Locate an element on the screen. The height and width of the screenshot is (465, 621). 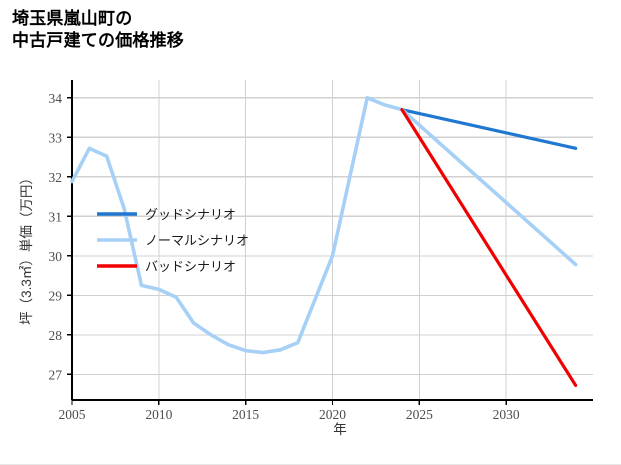
y-tick-label: 27 is located at coordinates (56, 374).